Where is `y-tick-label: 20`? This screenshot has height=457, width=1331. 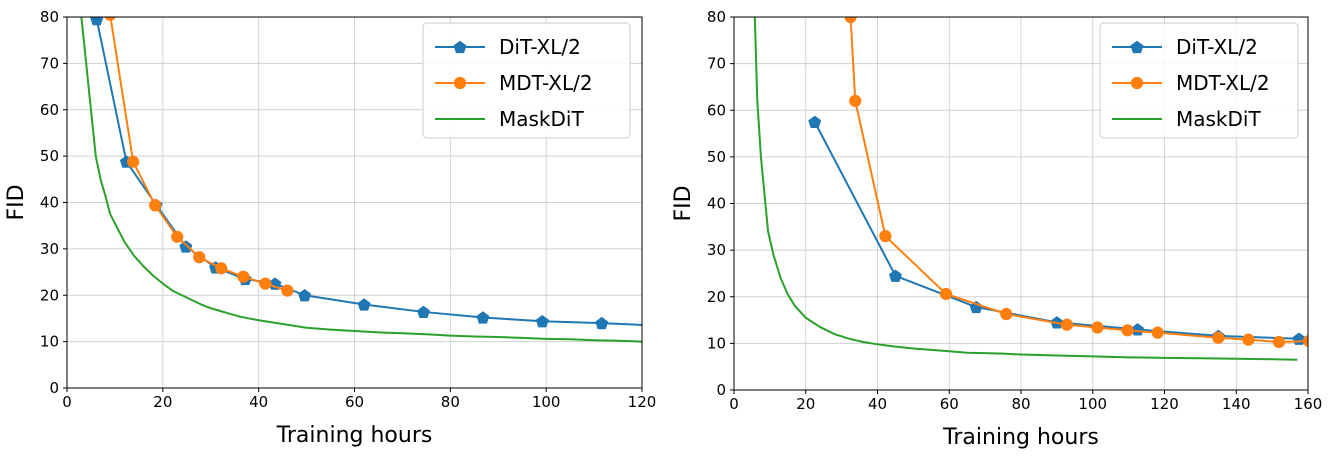 y-tick-label: 20 is located at coordinates (716, 297).